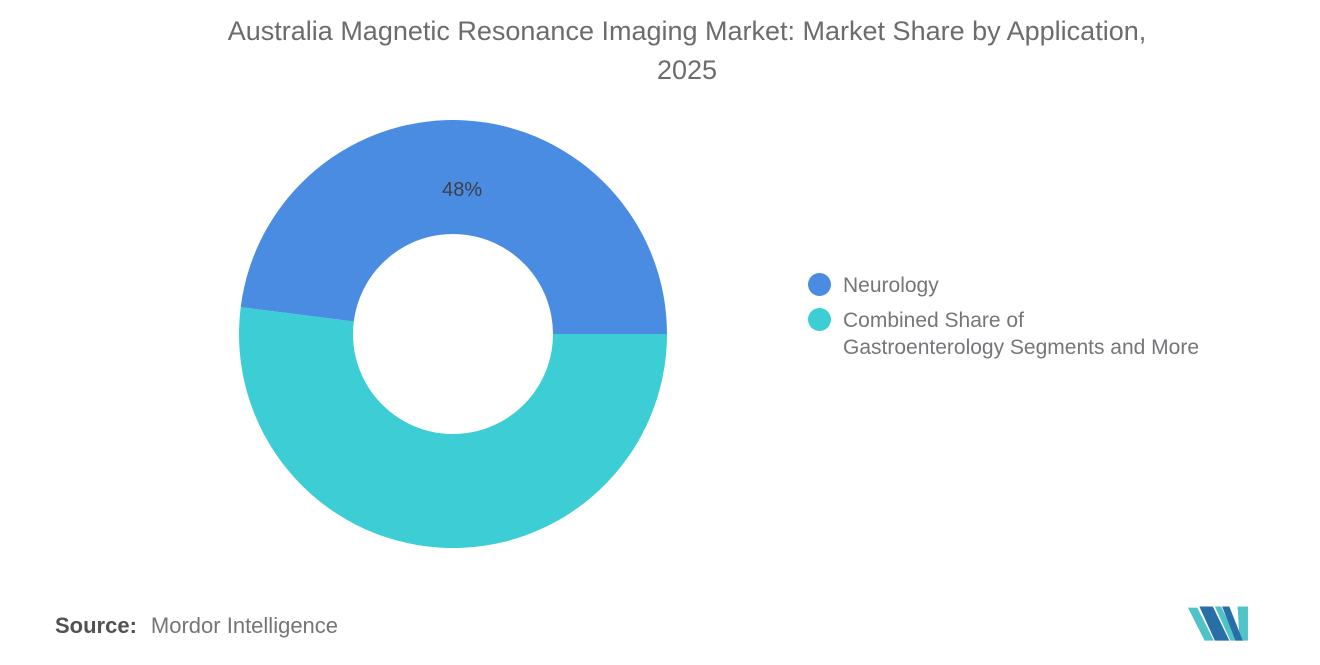 The width and height of the screenshot is (1320, 665). Describe the element at coordinates (244, 625) in the screenshot. I see `source-value: Mordor Intelligence` at that location.